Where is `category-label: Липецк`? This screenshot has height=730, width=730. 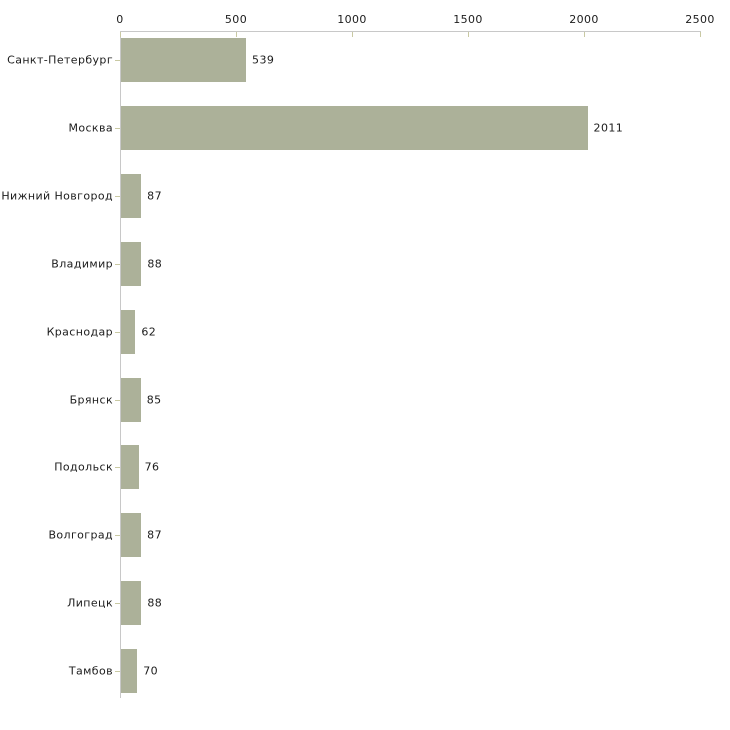 category-label: Липецк is located at coordinates (90, 603).